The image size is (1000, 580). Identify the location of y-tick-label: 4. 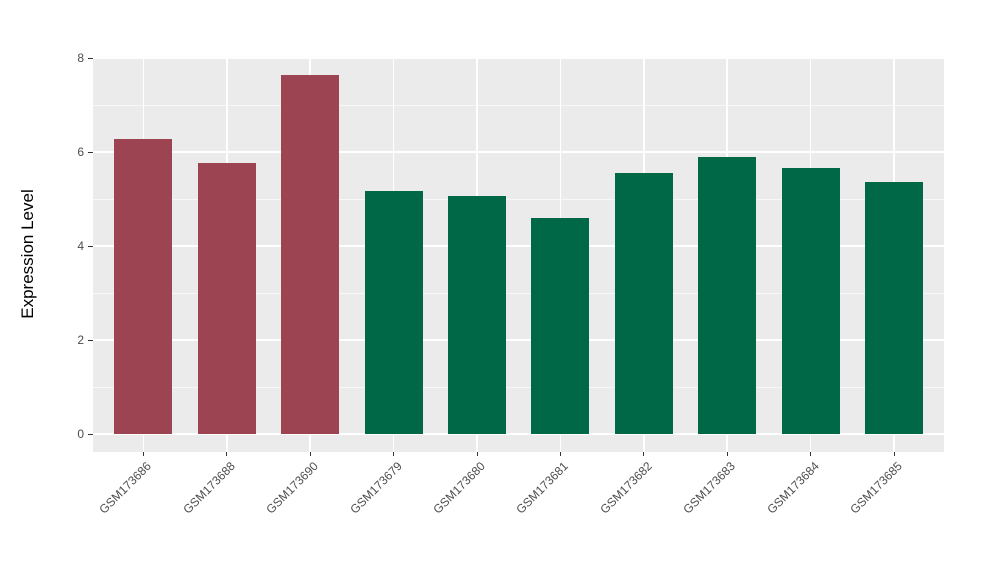
(80, 246).